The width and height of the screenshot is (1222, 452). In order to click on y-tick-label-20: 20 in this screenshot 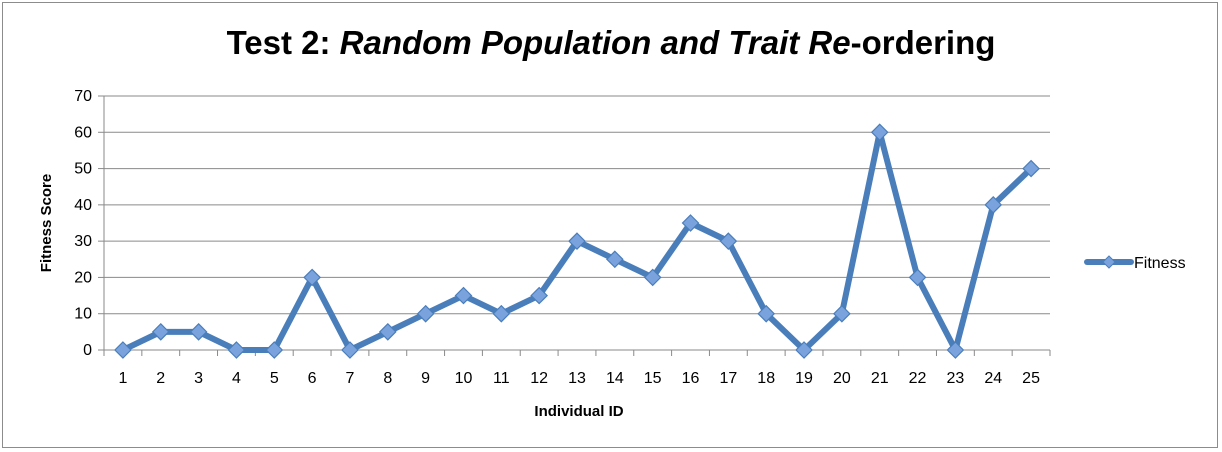, I will do `click(83, 277)`.